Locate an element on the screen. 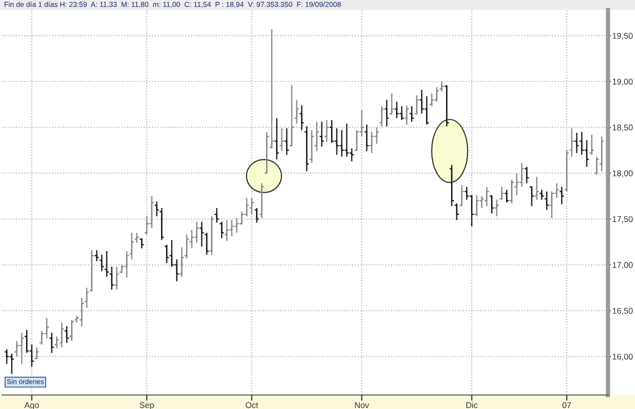 Image resolution: width=635 pixels, height=409 pixels. y-tick-label: 19,50 is located at coordinates (622, 36).